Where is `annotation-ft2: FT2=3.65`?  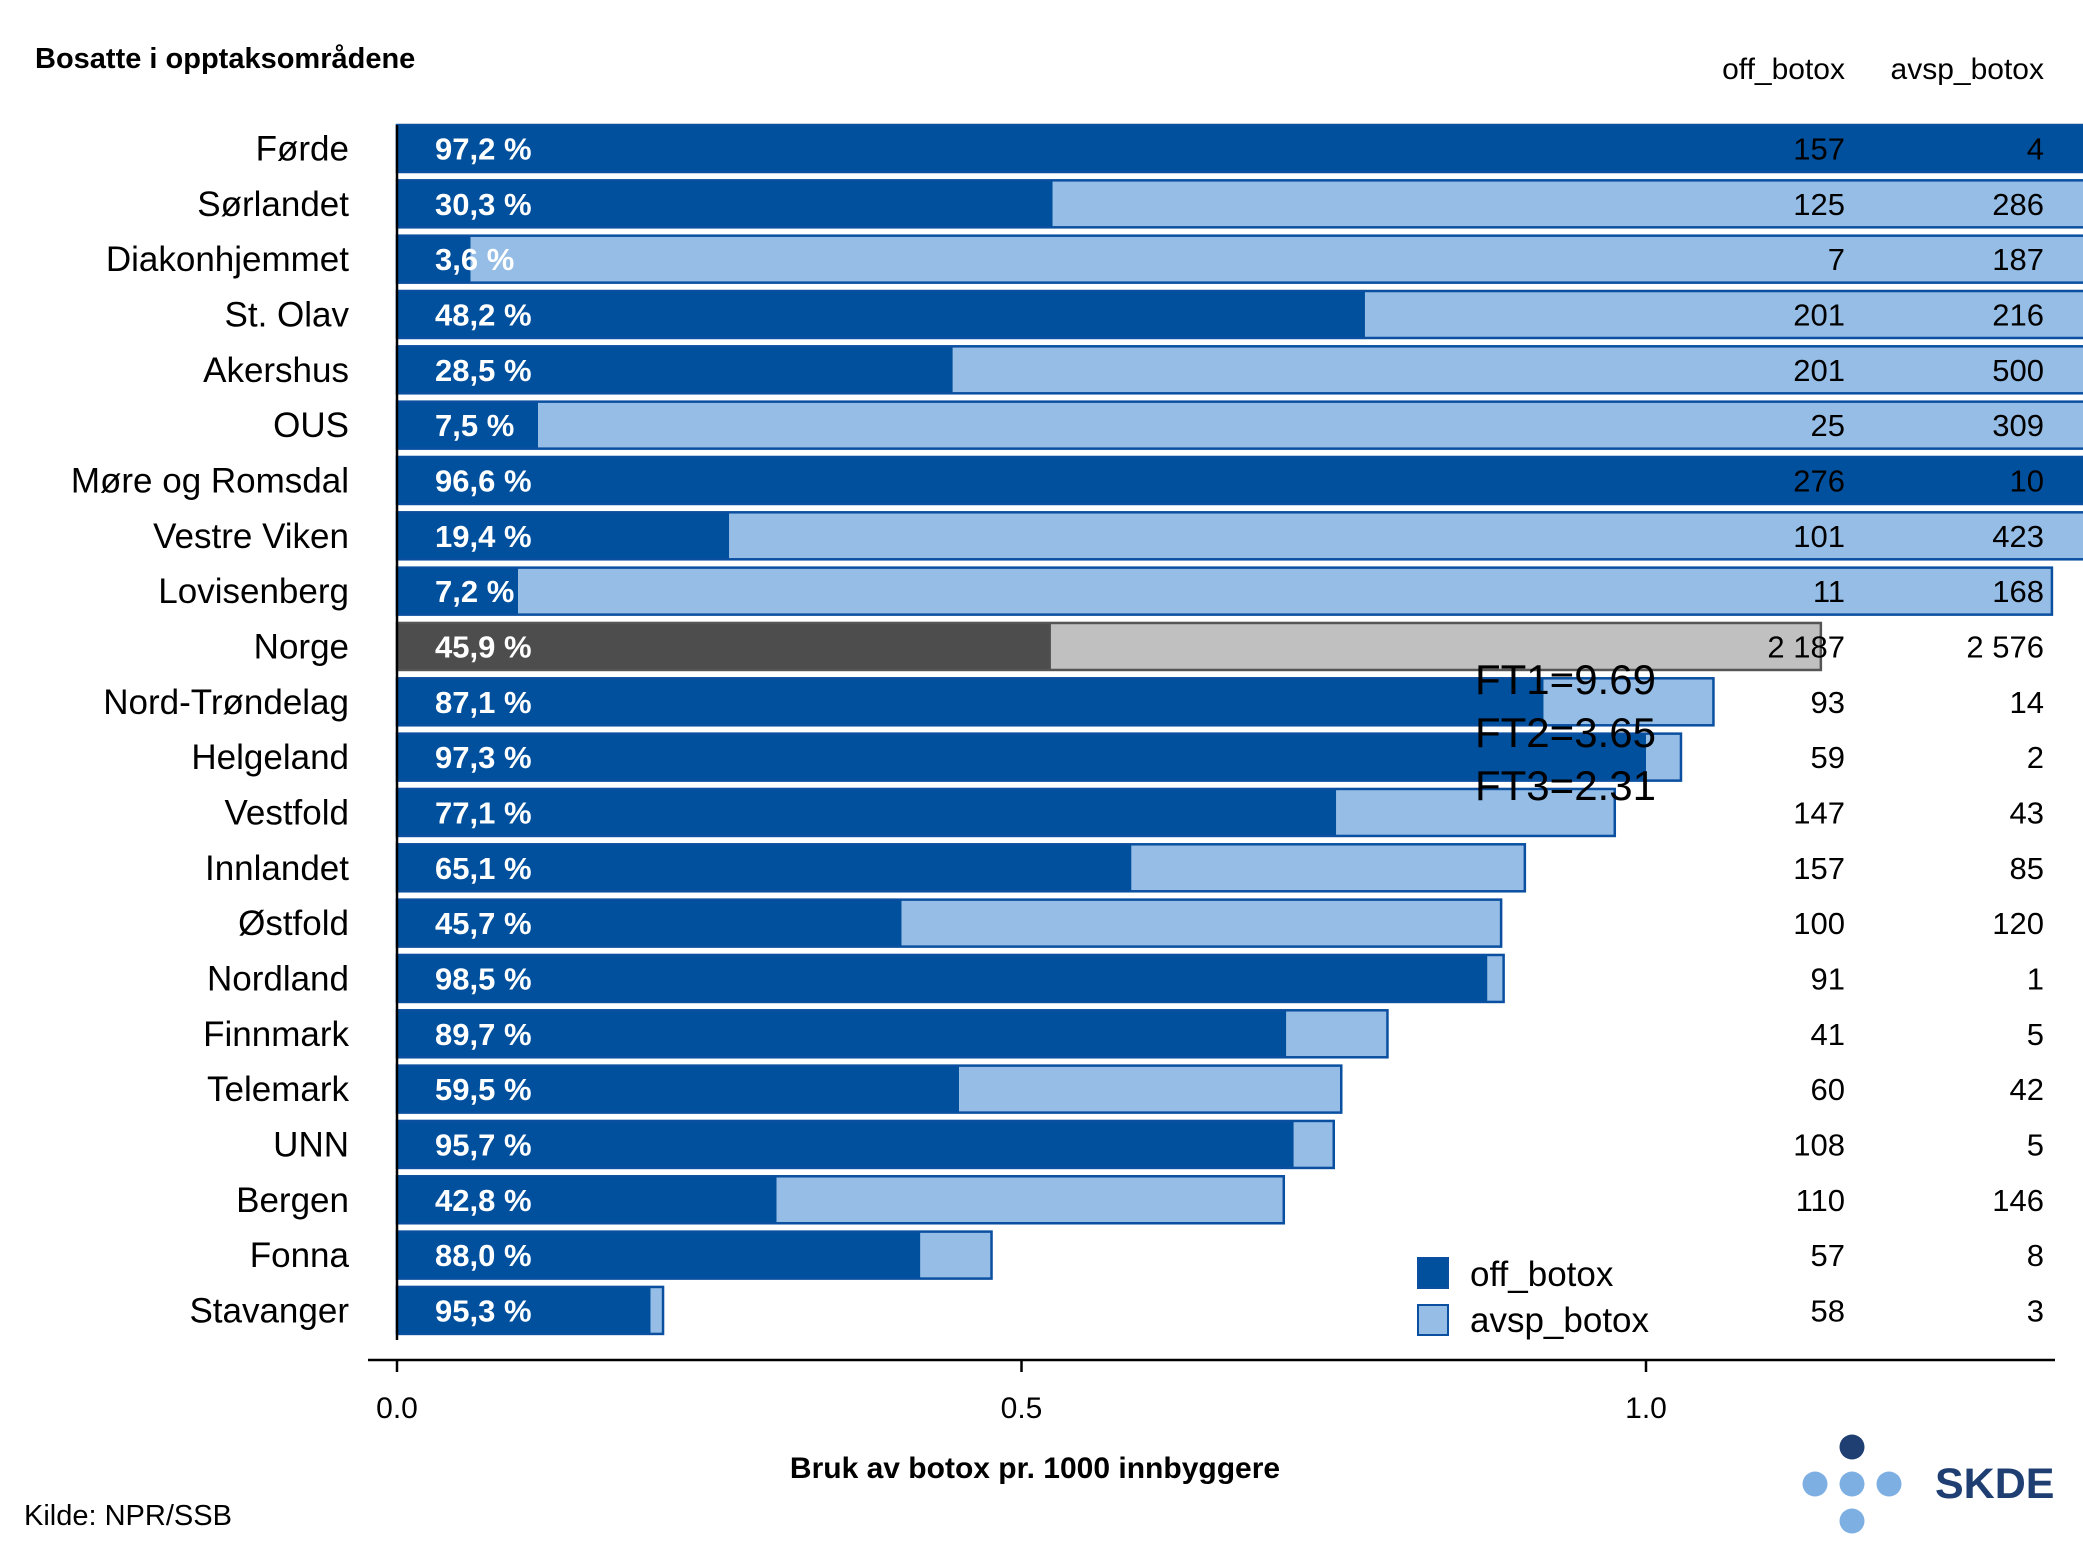
annotation-ft2: FT2=3.65 is located at coordinates (1565, 732).